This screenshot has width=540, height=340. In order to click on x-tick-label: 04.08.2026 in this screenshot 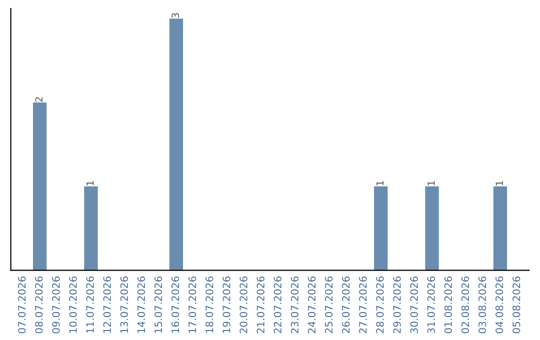, I will do `click(499, 305)`.